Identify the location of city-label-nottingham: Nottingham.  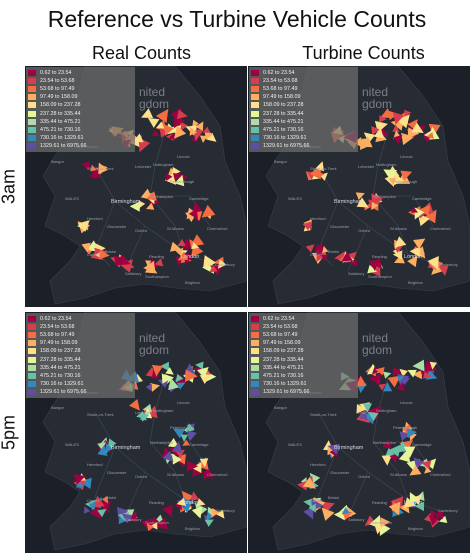
(163, 410).